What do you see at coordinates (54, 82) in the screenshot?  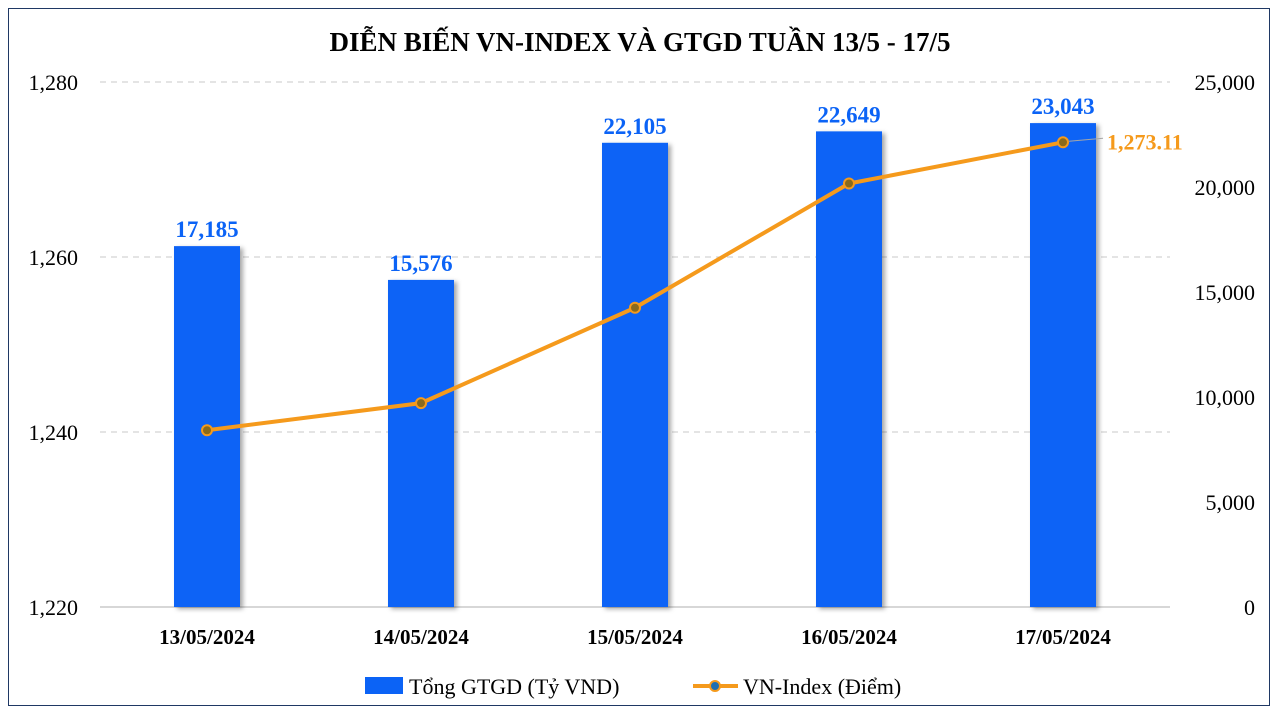 I see `left-axis-tick-label: 1,280` at bounding box center [54, 82].